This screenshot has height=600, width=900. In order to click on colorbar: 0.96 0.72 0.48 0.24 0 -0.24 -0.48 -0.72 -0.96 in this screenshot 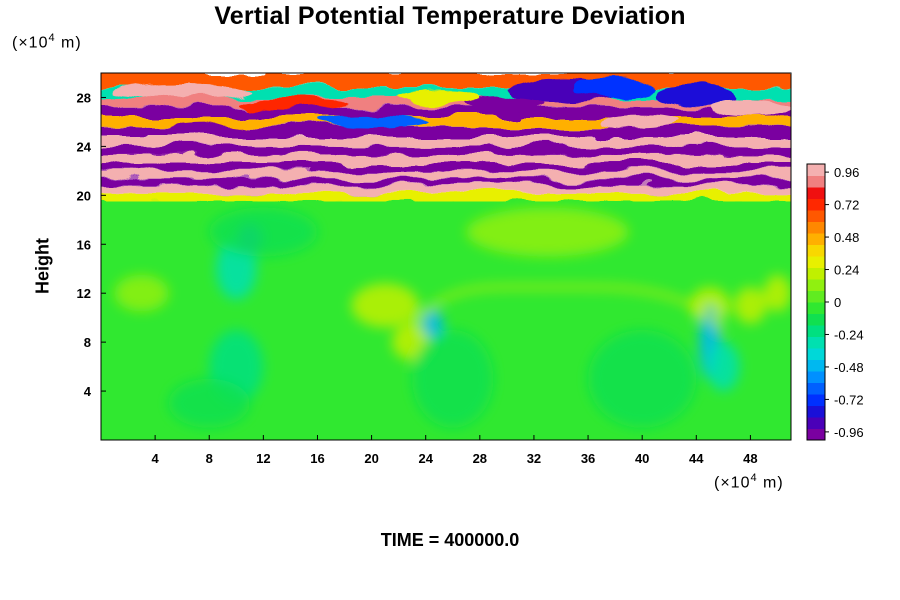, I will do `click(835, 302)`.